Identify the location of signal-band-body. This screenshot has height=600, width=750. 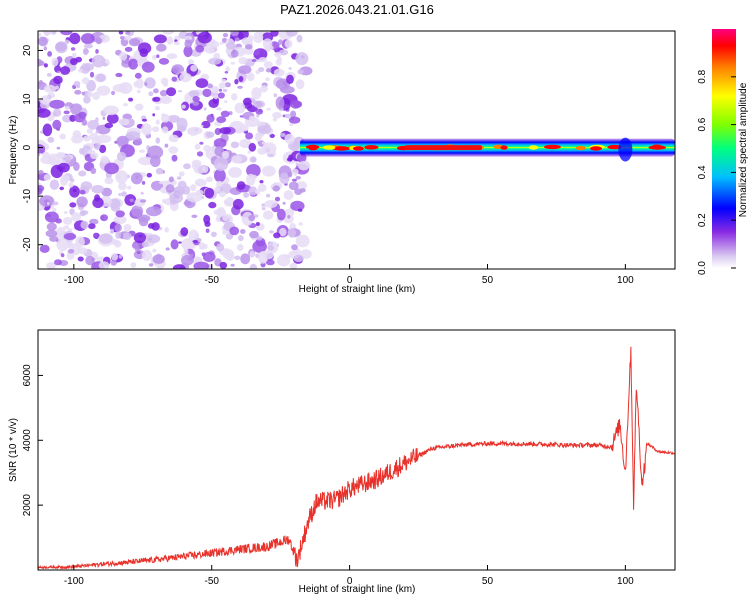
(487, 147).